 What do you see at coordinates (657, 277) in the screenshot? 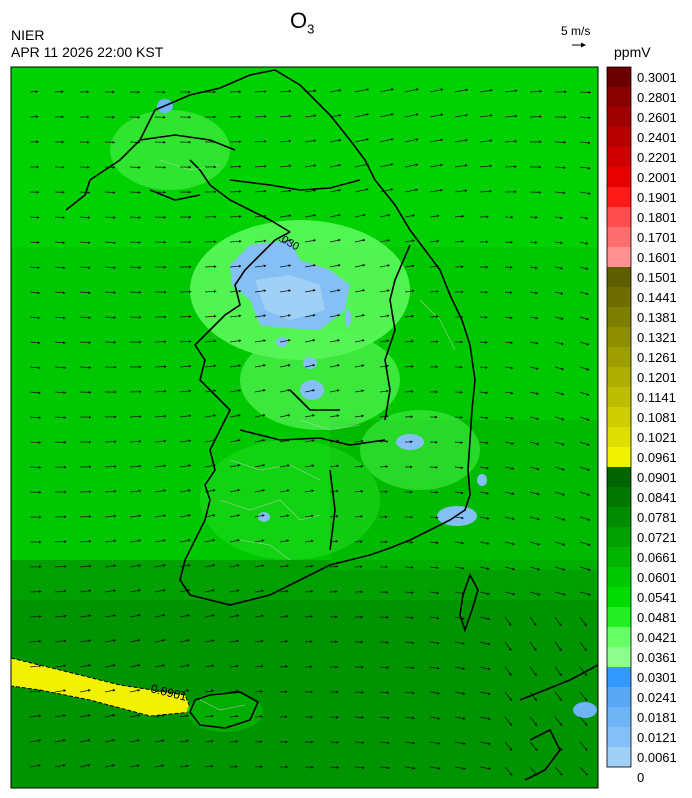
I see `colorbar-tick-label: 0.1501` at bounding box center [657, 277].